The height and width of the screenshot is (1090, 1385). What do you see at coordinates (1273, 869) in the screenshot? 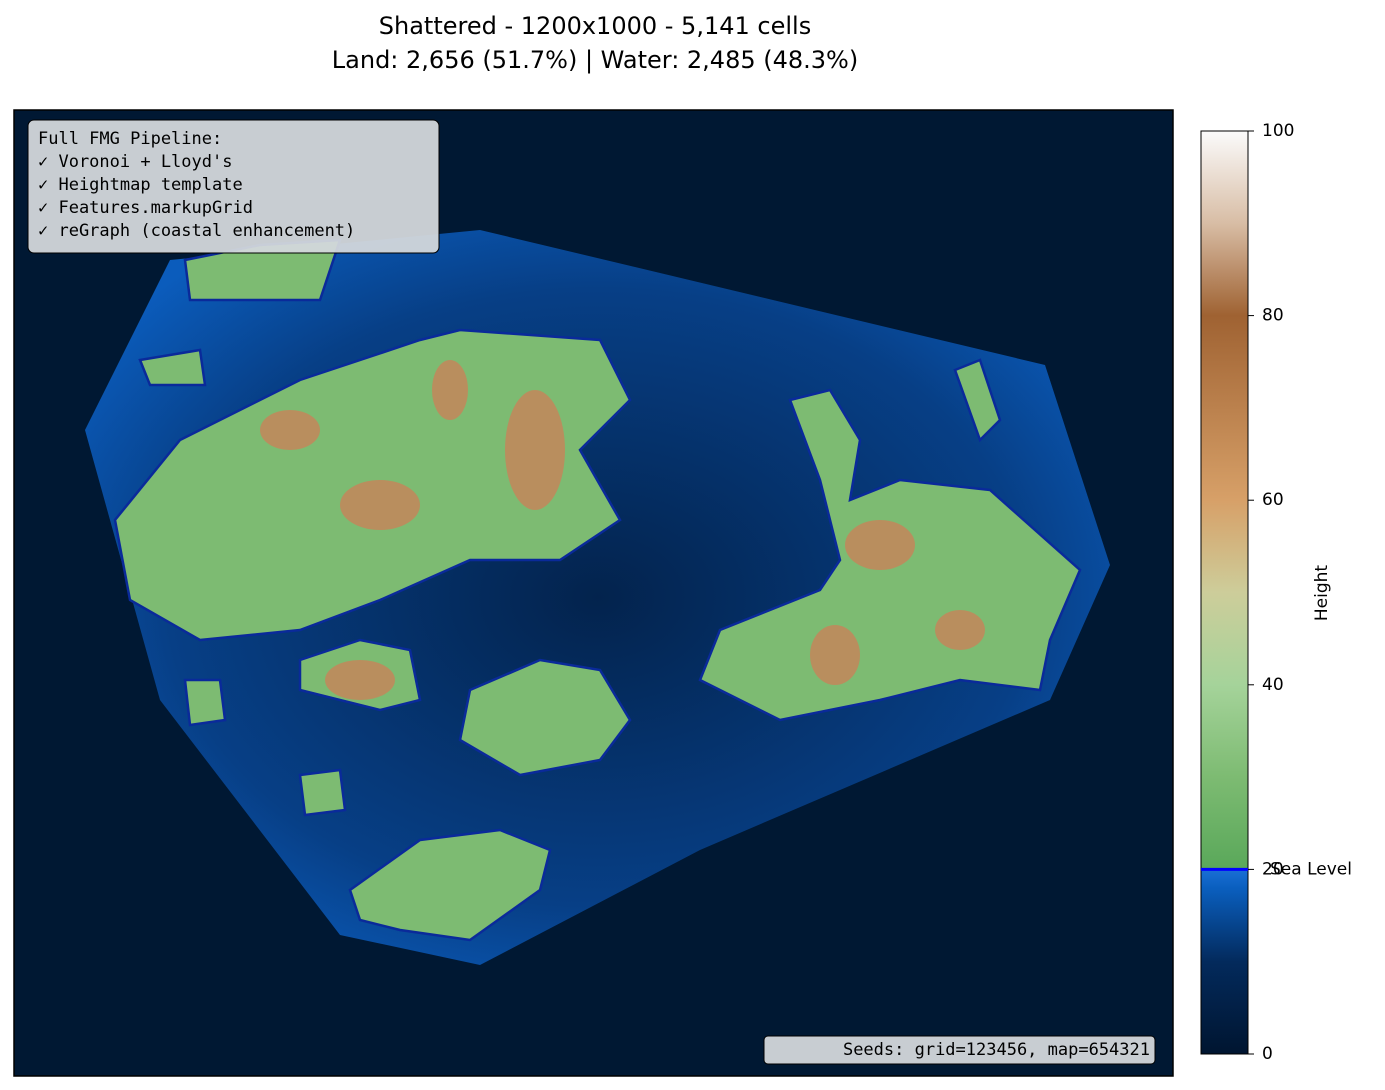
I see `y-tick-label: 20` at bounding box center [1273, 869].